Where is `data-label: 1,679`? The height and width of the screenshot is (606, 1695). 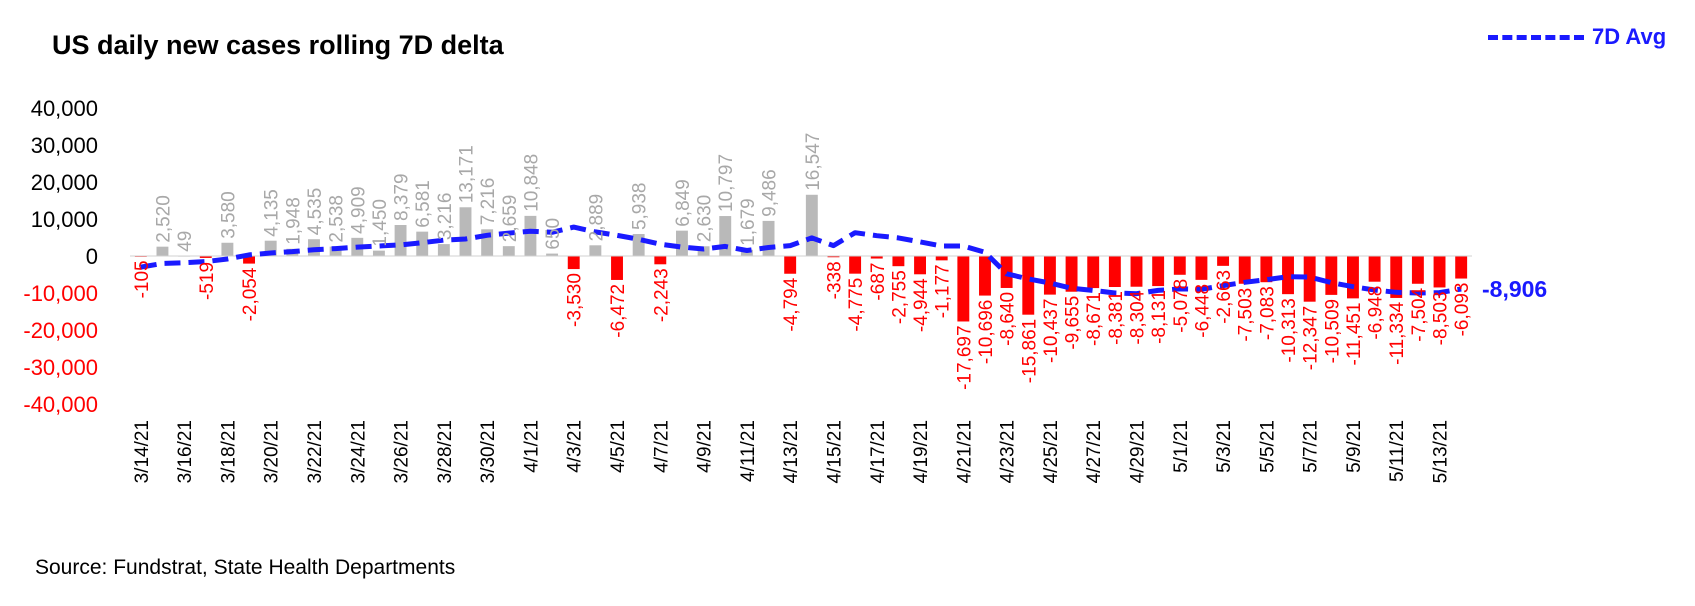 data-label: 1,679 is located at coordinates (748, 222).